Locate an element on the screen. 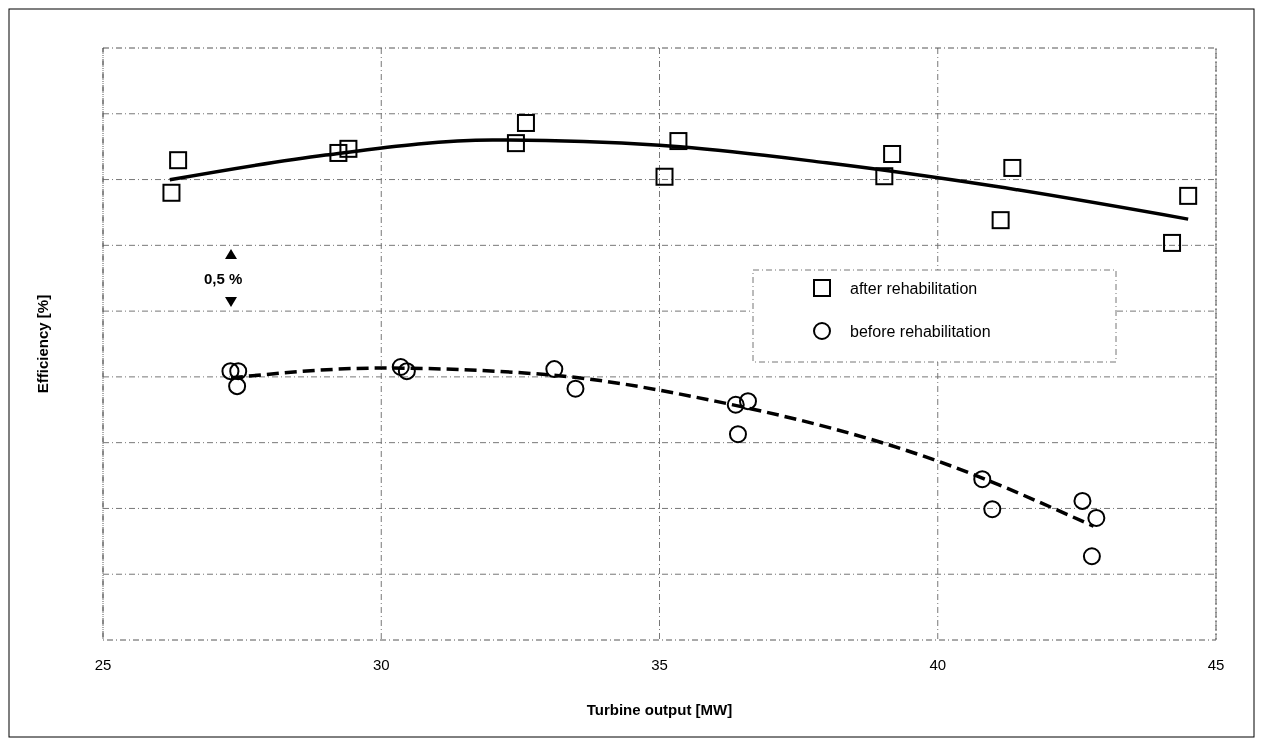 This screenshot has height=746, width=1263. legend-label: after rehabilitation is located at coordinates (914, 288).